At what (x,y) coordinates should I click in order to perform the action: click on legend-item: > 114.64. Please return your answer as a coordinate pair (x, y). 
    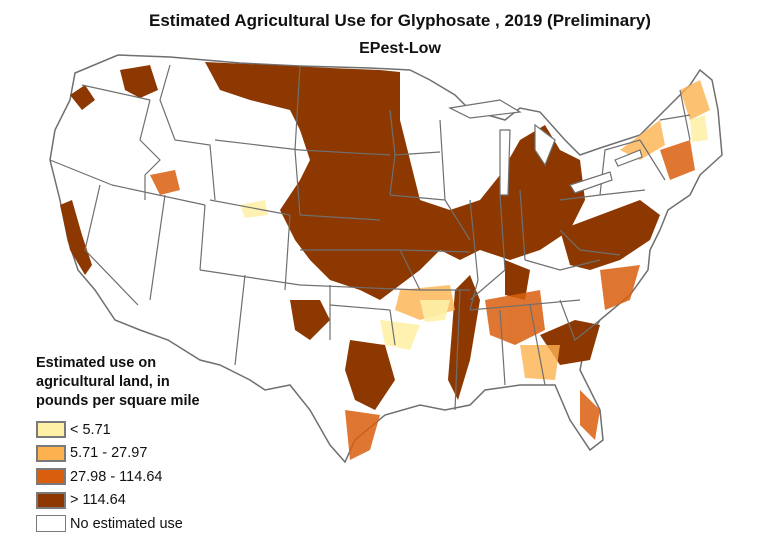
    Looking at the image, I should click on (136, 501).